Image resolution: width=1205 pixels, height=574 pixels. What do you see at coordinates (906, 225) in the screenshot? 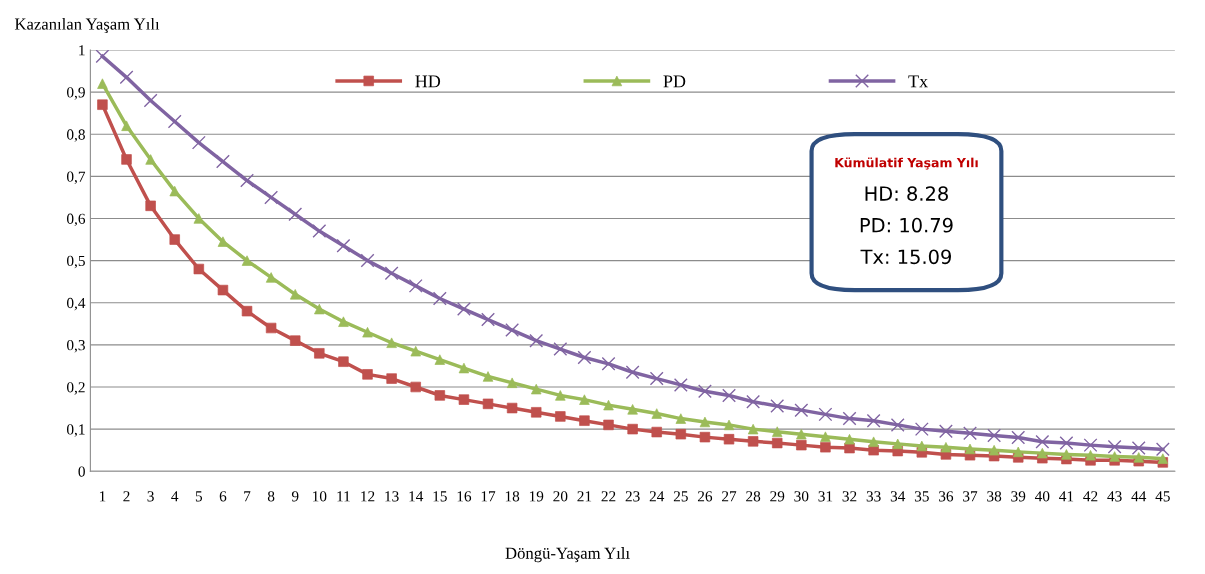
I see `annotation: PD: 10.79` at bounding box center [906, 225].